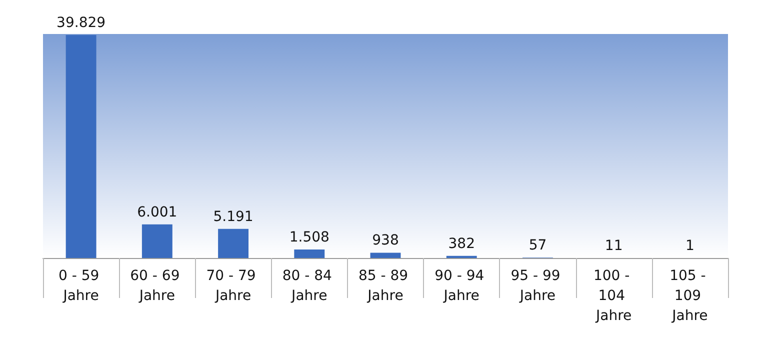 The height and width of the screenshot is (350, 780). Describe the element at coordinates (233, 216) in the screenshot. I see `data-label: 5.191` at that location.